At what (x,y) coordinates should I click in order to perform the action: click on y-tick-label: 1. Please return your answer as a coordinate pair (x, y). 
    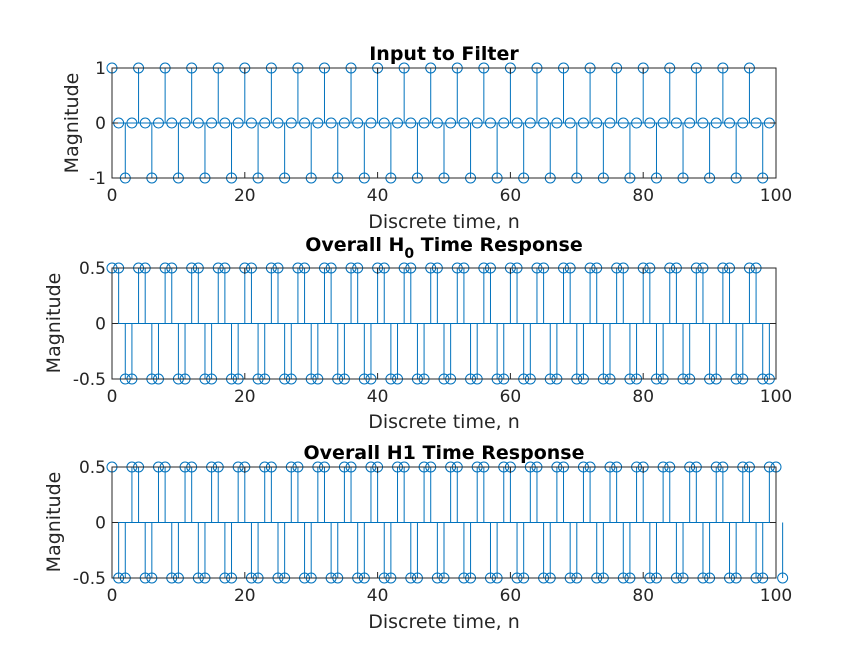
    Looking at the image, I should click on (100, 69).